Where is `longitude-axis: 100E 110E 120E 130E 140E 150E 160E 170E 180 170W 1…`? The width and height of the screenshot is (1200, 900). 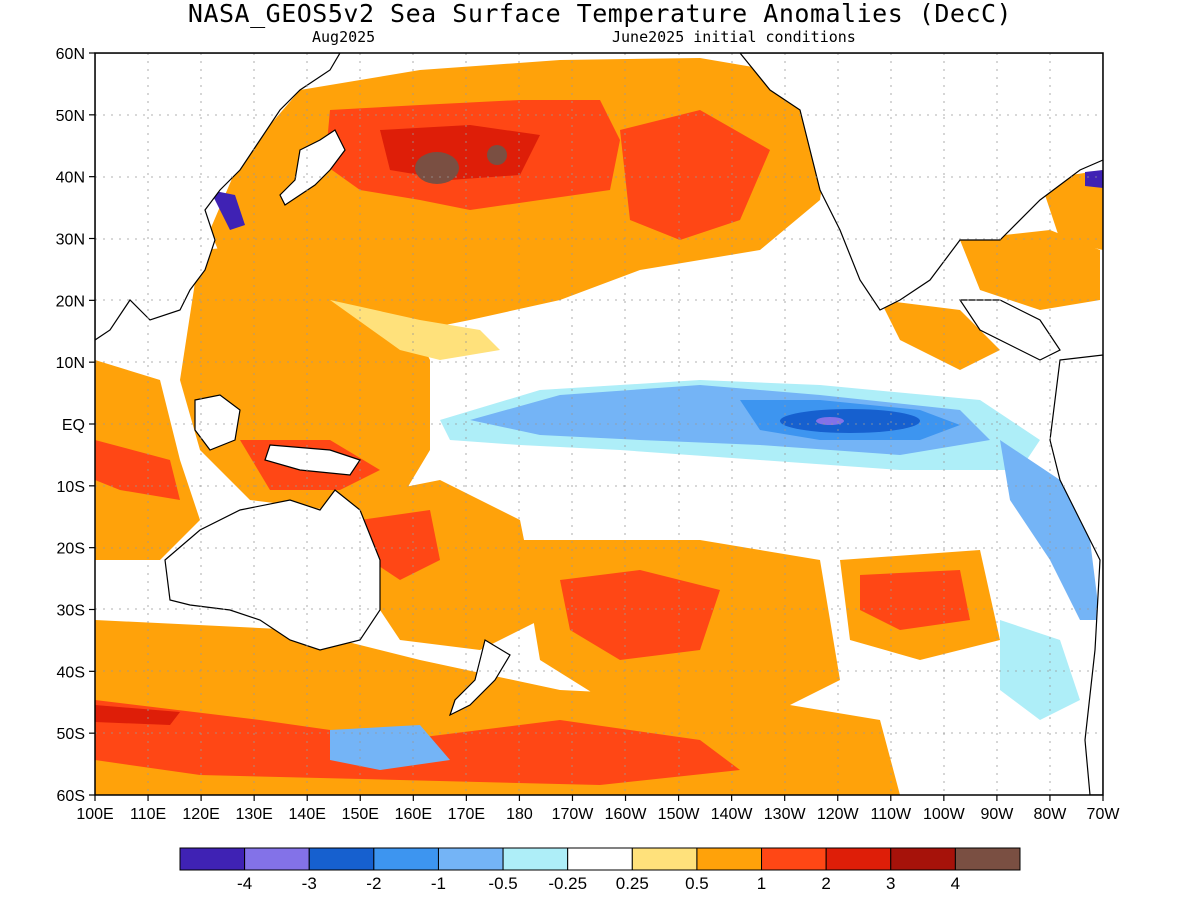 longitude-axis: 100E 110E 120E 130E 140E 150E 160E 170E 180 170W 1… is located at coordinates (598, 809).